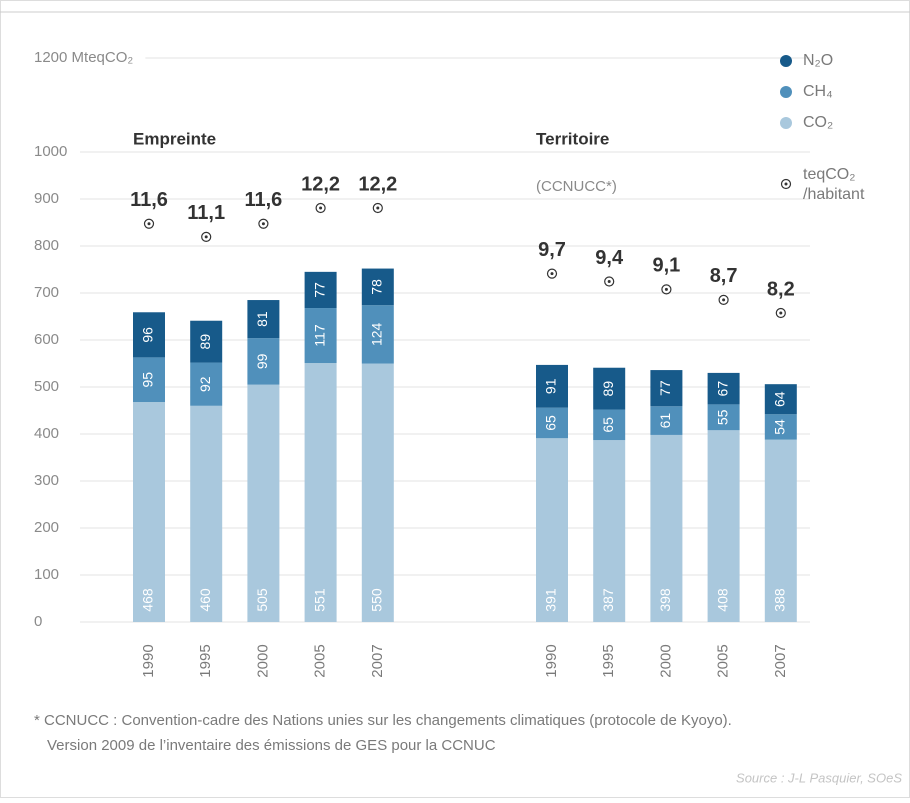 The image size is (910, 803). What do you see at coordinates (46, 292) in the screenshot?
I see `y-tick-label: 700` at bounding box center [46, 292].